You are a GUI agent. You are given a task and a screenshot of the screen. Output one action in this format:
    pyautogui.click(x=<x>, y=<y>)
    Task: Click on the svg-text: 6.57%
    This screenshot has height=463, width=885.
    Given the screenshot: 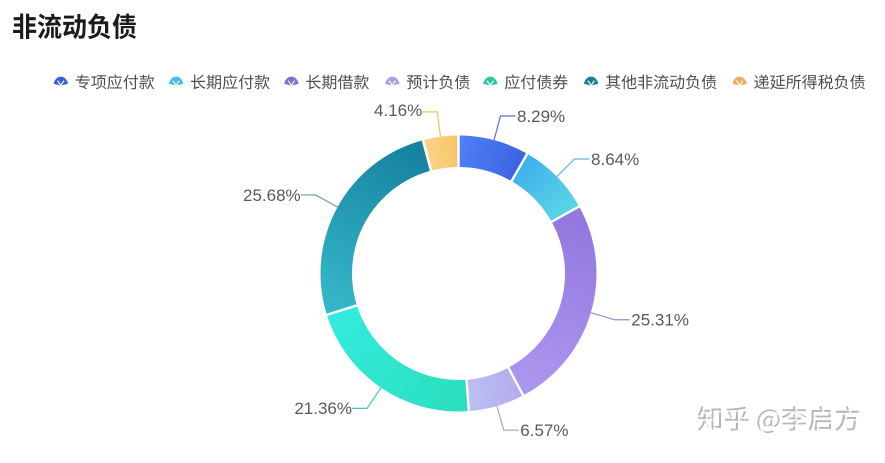 What is the action you would take?
    pyautogui.click(x=544, y=430)
    